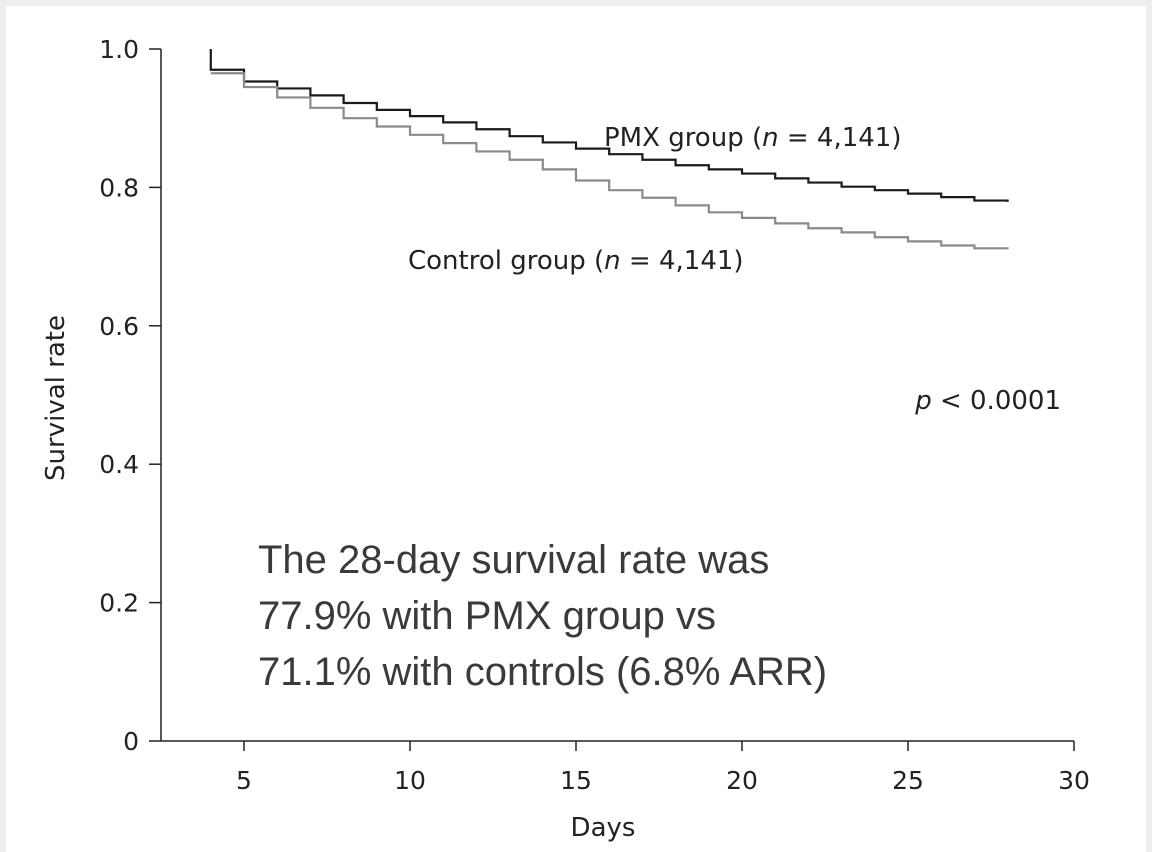 This screenshot has height=852, width=1152. I want to click on x-tick-label: 25, so click(908, 780).